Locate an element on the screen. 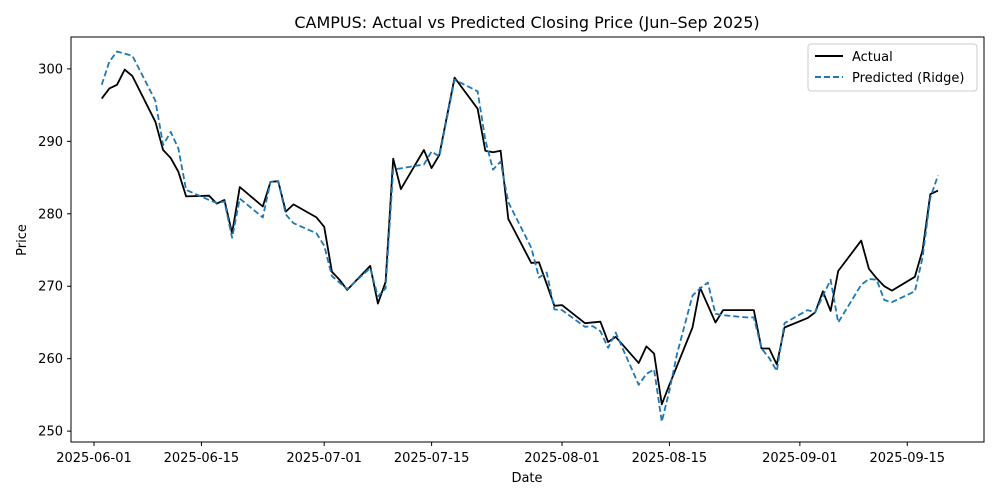  y-tick-label: 260 is located at coordinates (50, 359).